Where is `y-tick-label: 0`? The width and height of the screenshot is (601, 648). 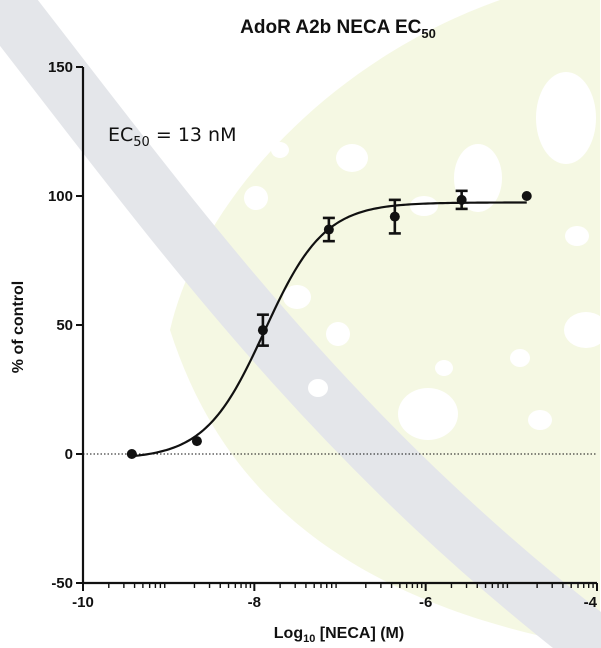
y-tick-label: 0 is located at coordinates (69, 454).